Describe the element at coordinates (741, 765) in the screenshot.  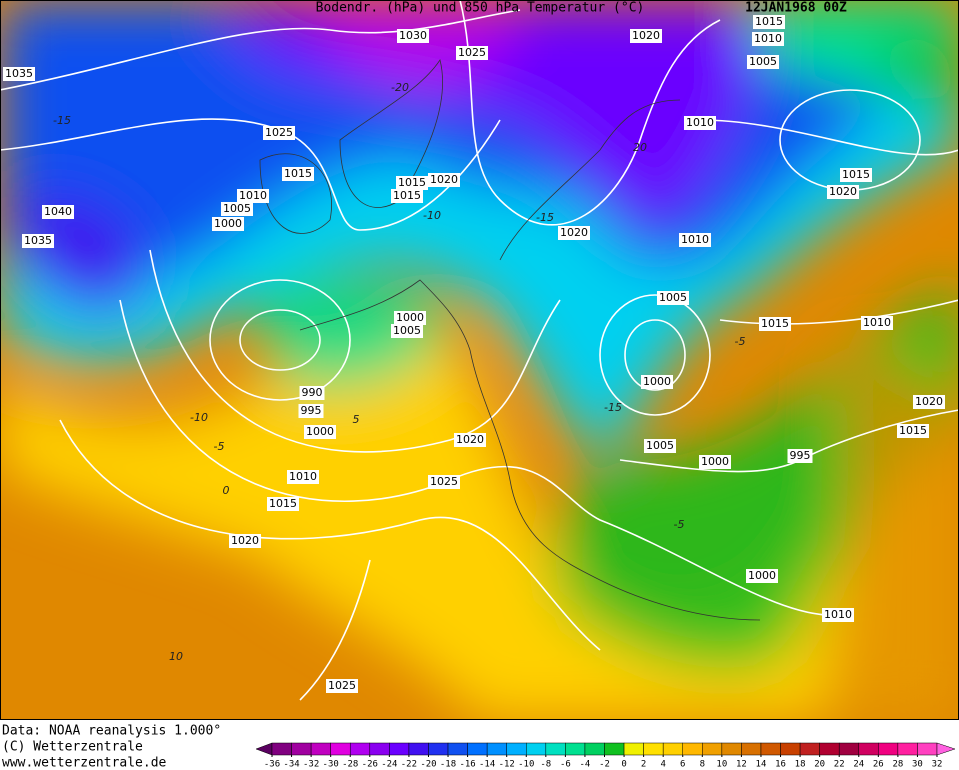
I see `colorbar-tick-label: 12` at that location.